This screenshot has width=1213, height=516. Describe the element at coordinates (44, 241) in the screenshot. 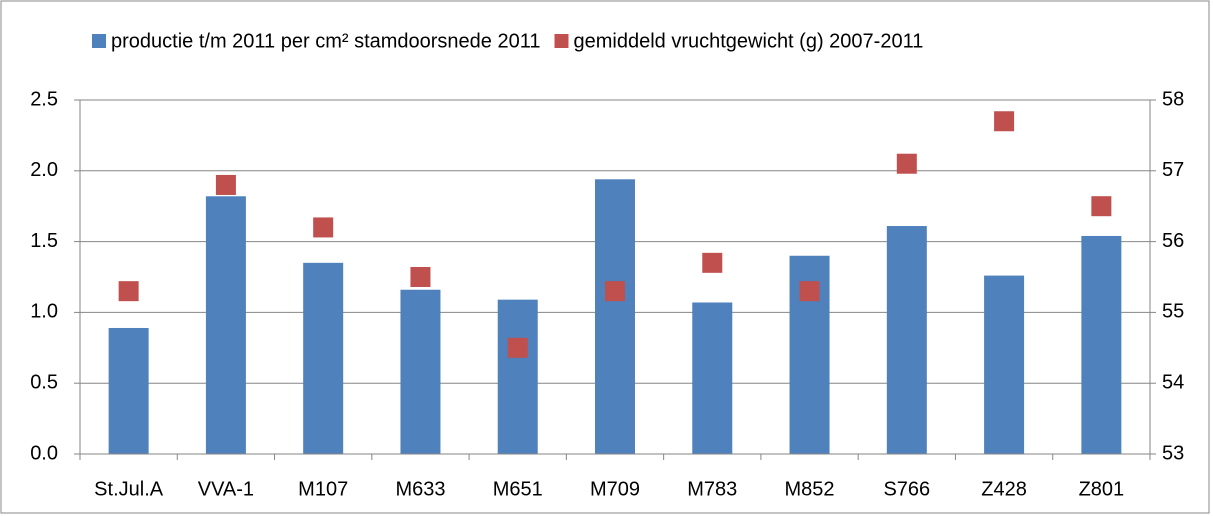

I see `y-tick-label: 1.5` at that location.